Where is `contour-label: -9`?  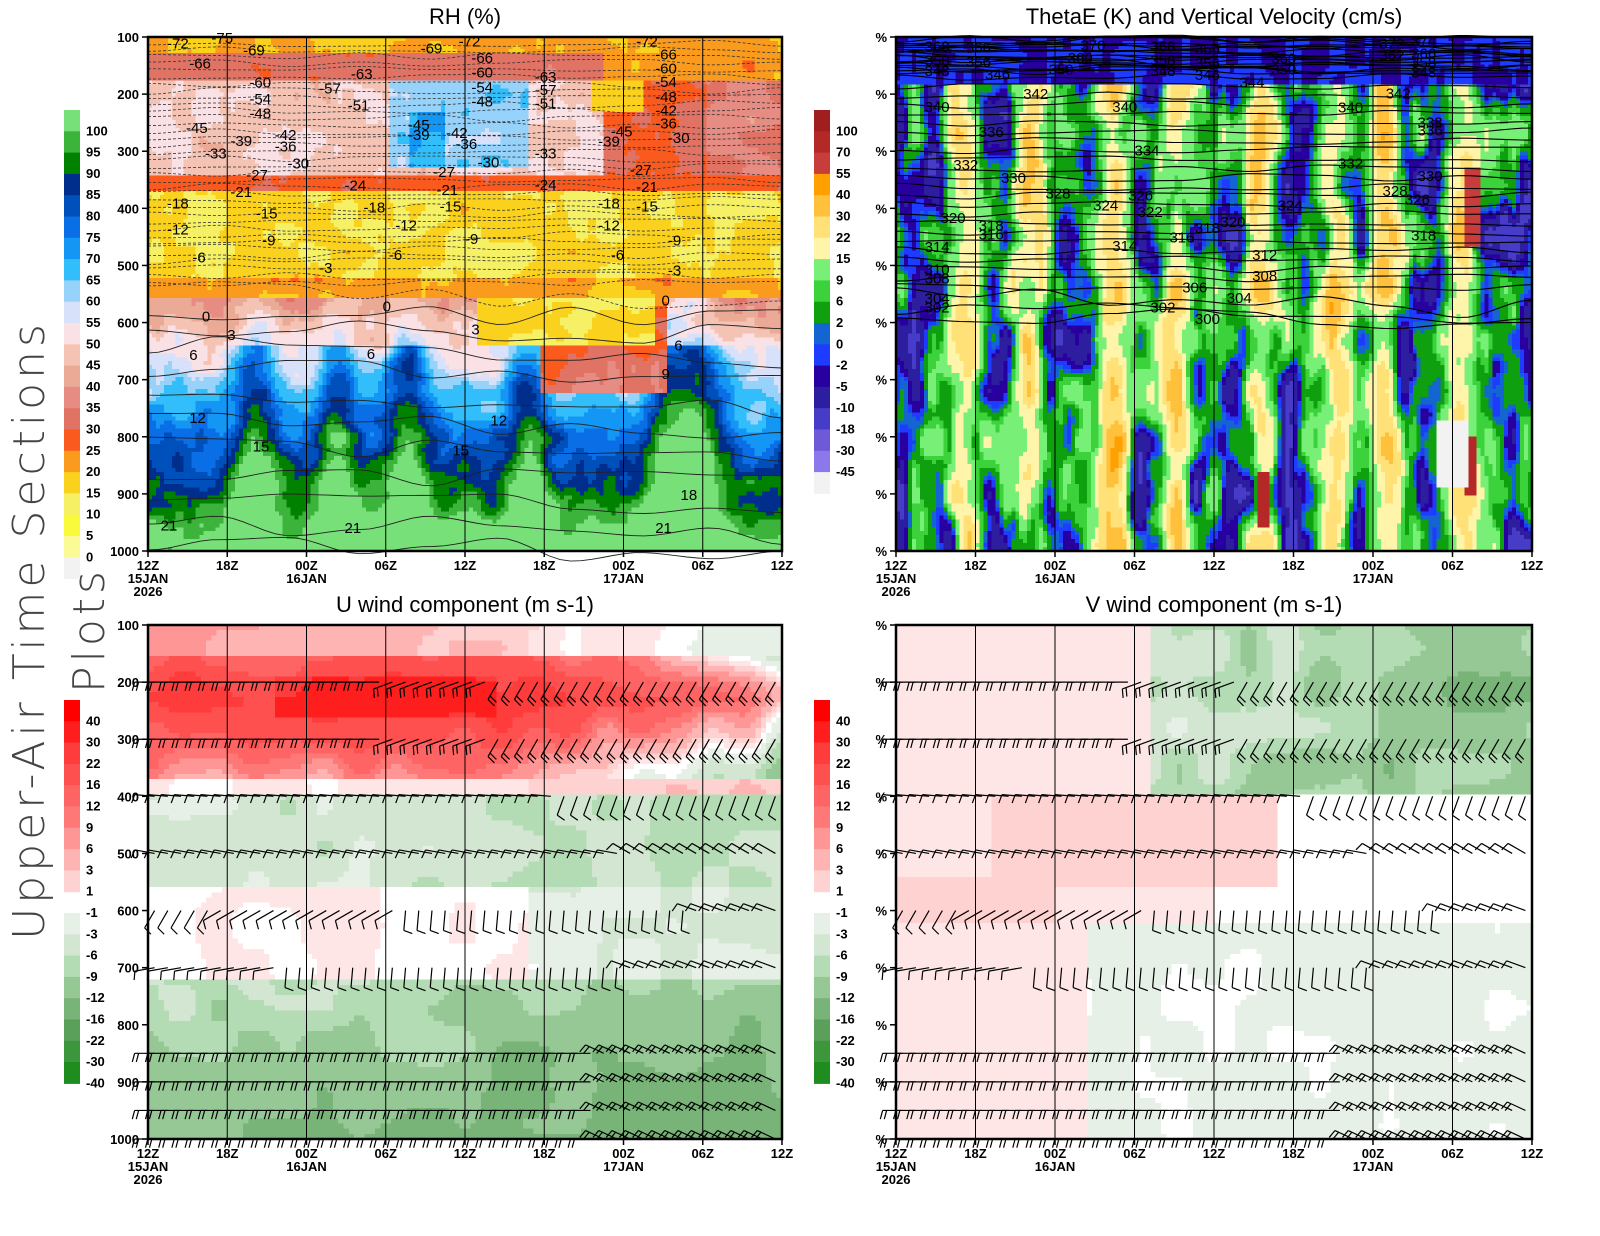 contour-label: -9 is located at coordinates (471, 239).